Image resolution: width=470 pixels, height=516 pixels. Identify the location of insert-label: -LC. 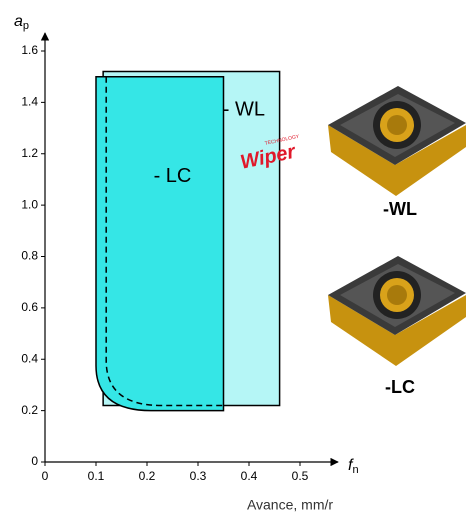
(400, 387).